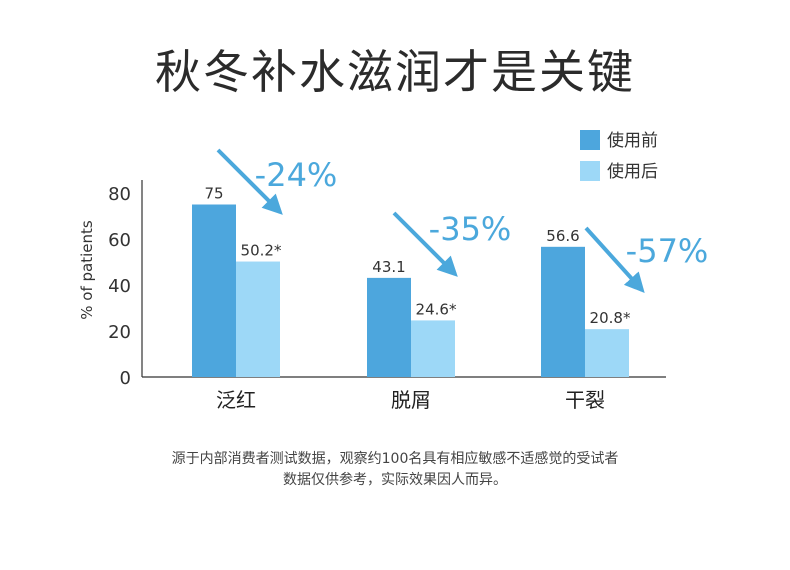  I want to click on bar-value-label: 20.8*, so click(610, 318).